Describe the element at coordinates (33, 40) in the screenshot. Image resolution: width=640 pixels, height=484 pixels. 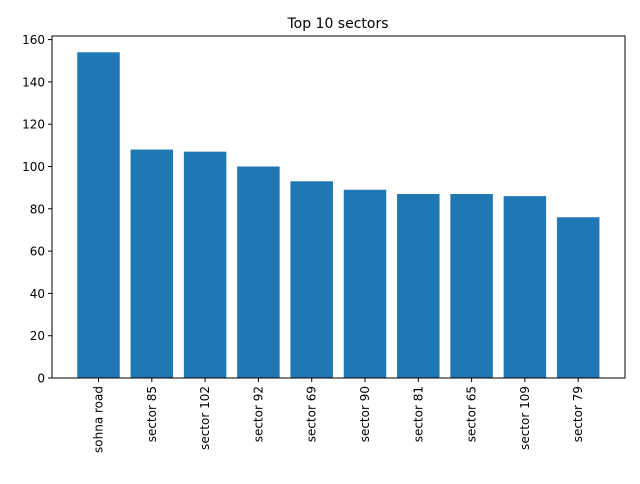
I see `y-tick-label: 160` at that location.